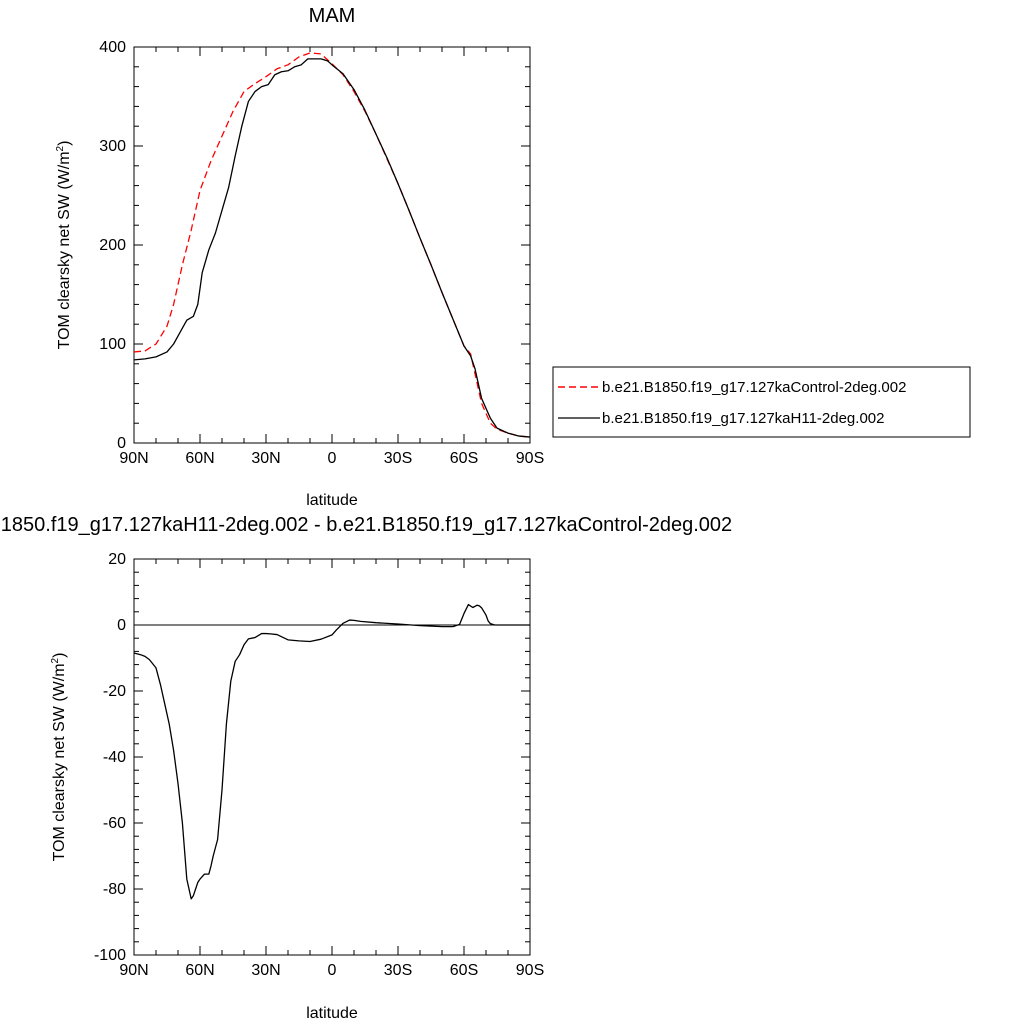  I want to click on top-y-axis-label: TOM clearsky net SW (W/m2), so click(64, 245).